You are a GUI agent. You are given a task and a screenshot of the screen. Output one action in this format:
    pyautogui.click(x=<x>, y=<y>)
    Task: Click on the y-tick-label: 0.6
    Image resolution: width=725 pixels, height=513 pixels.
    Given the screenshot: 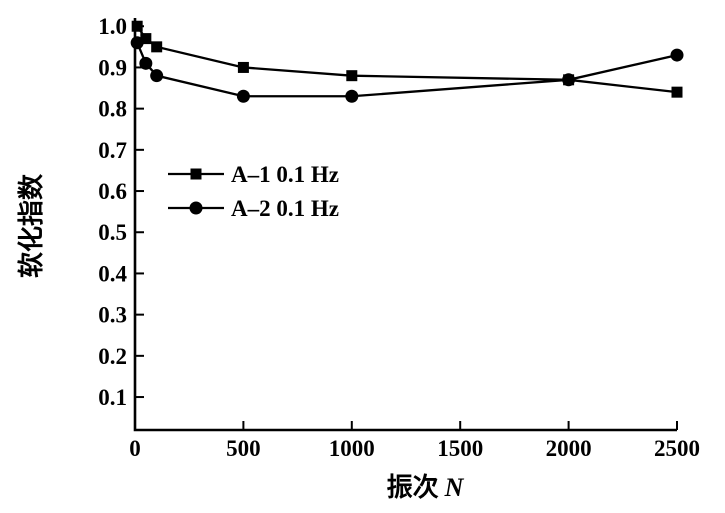 What is the action you would take?
    pyautogui.click(x=112, y=191)
    